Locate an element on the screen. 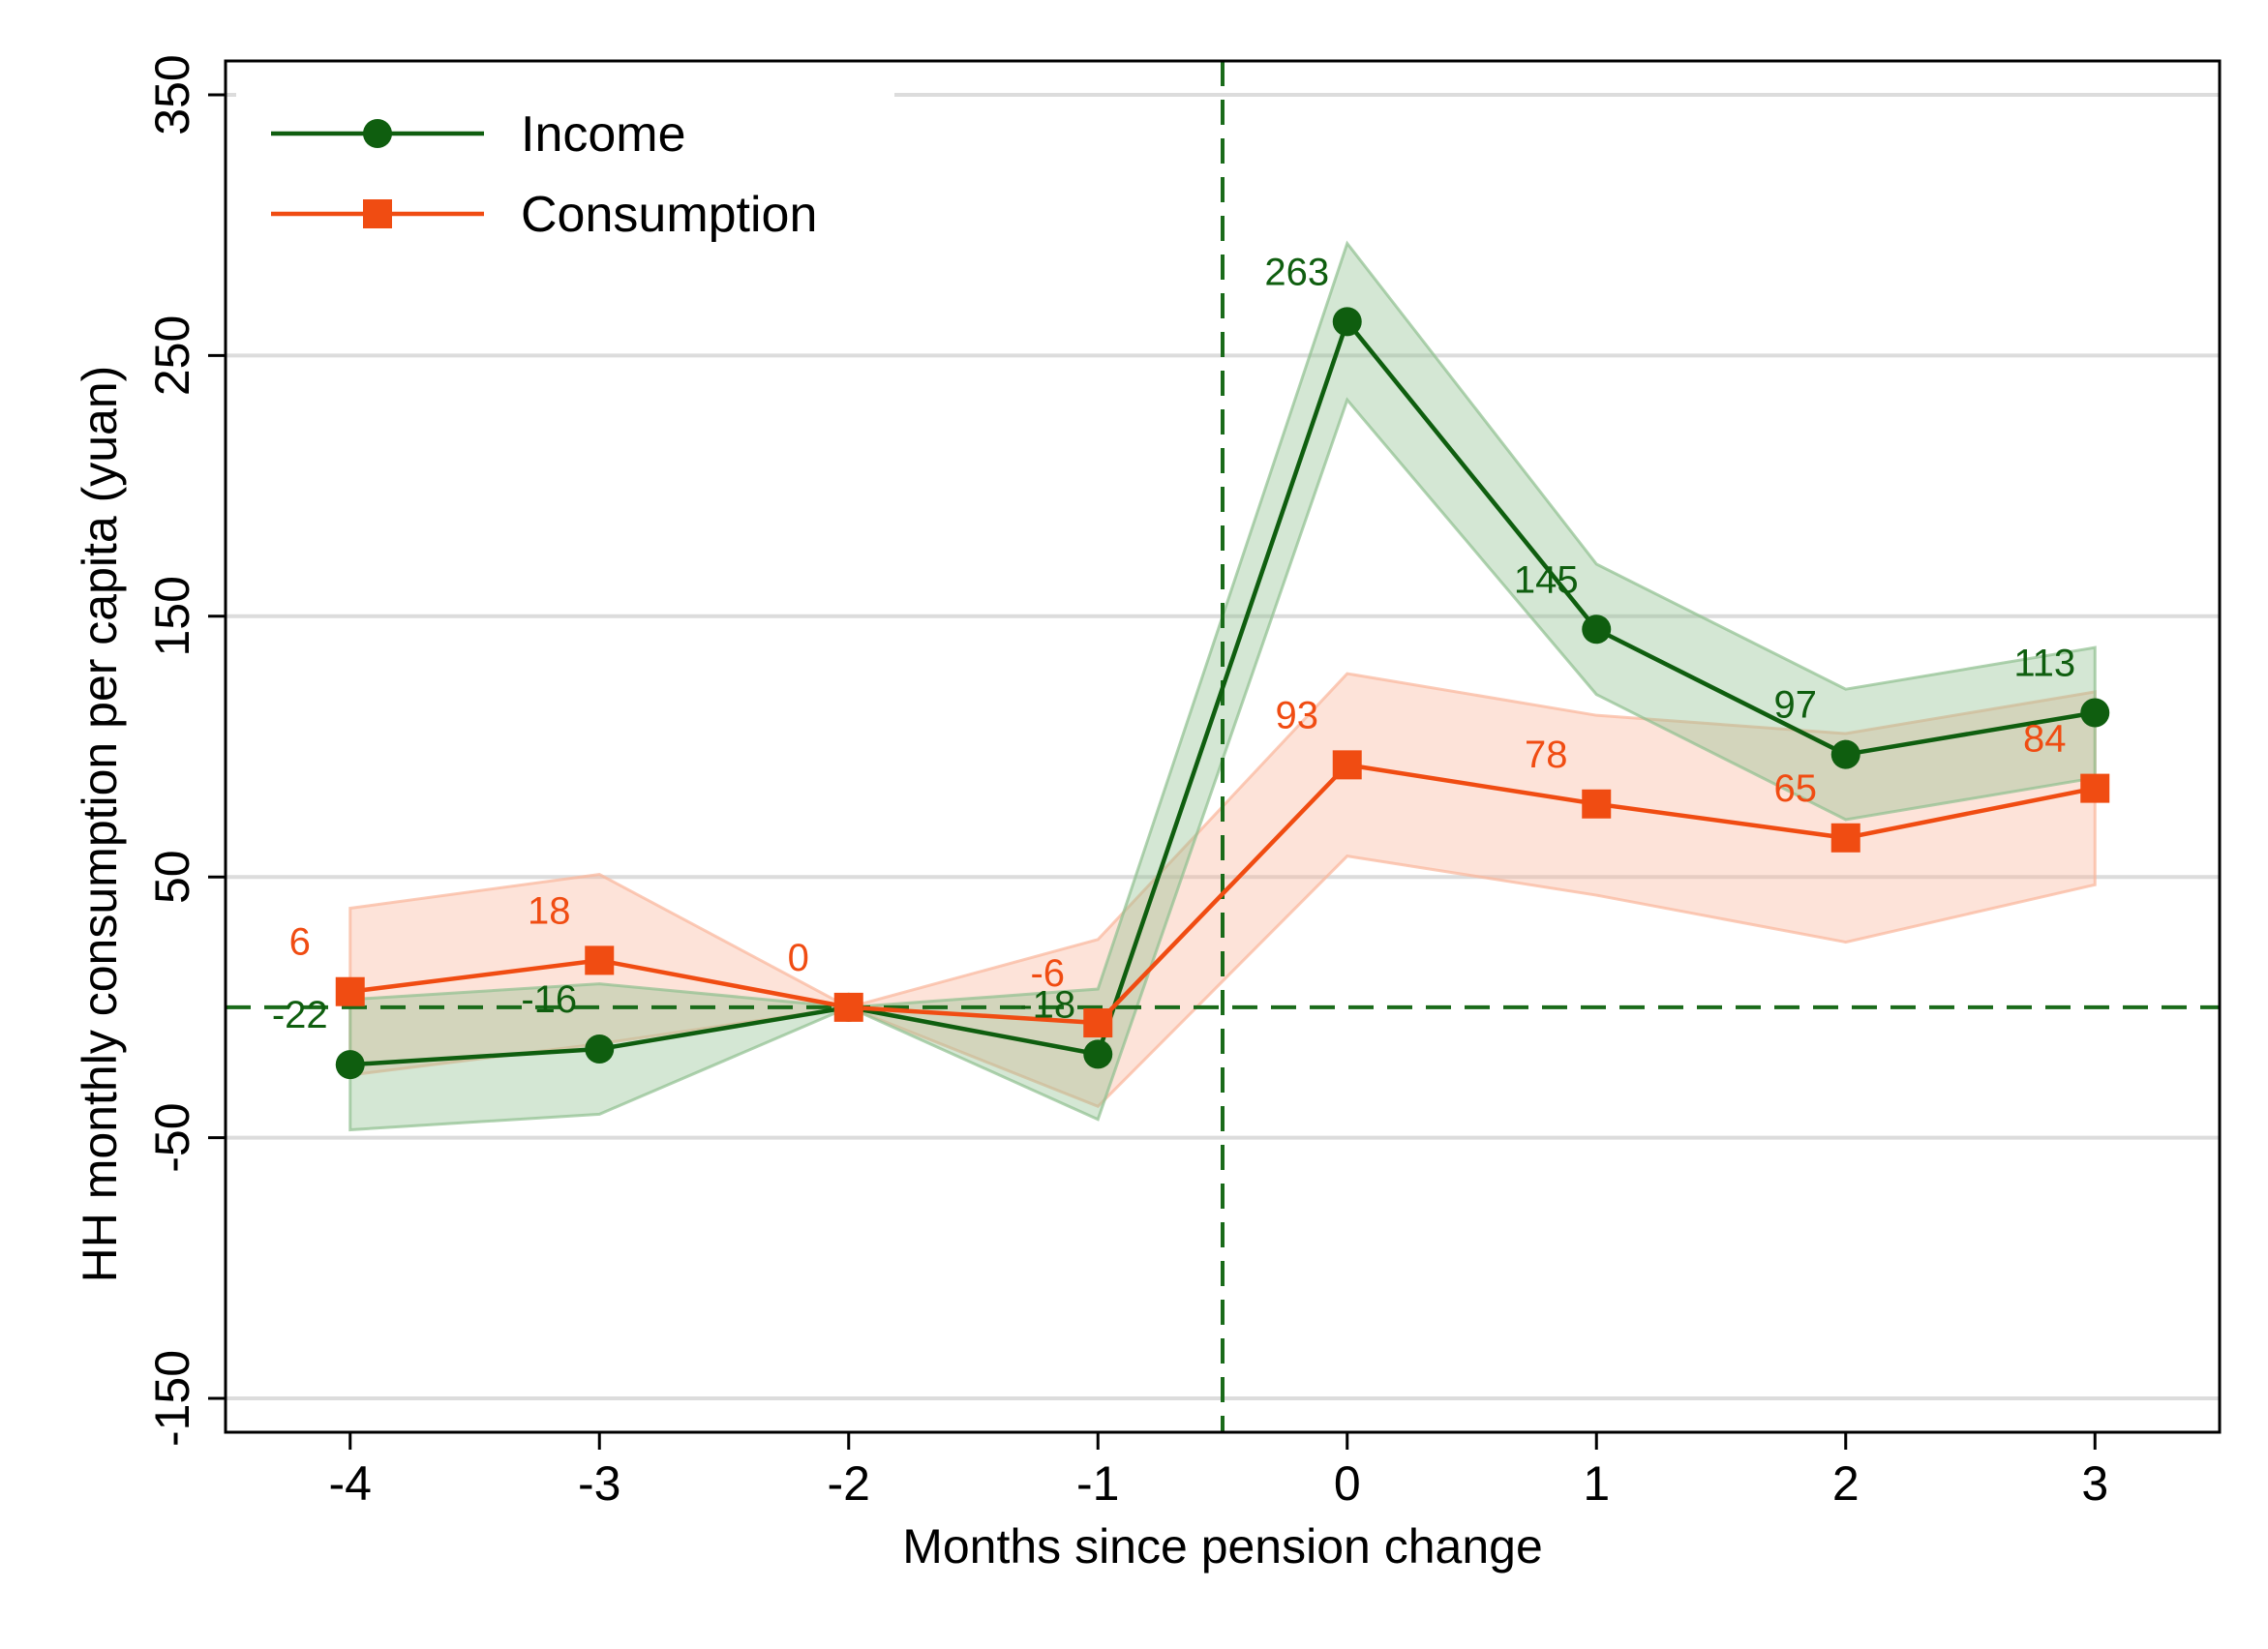  income-data-label: -16 is located at coordinates (549, 1000).